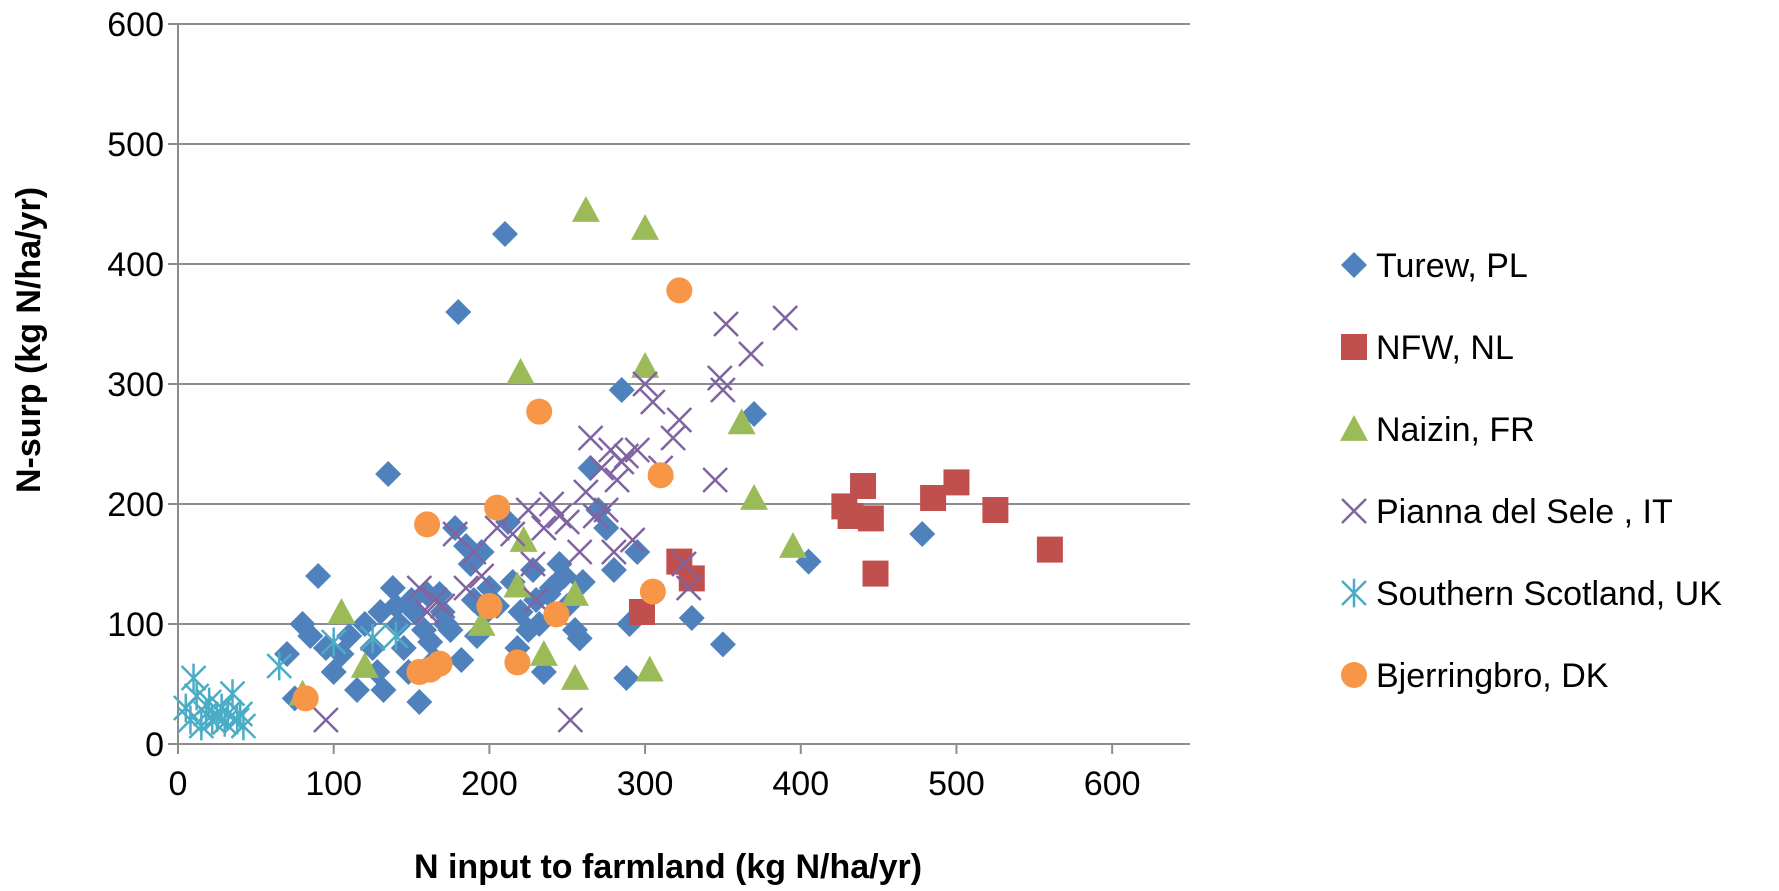 The height and width of the screenshot is (891, 1779). I want to click on legend-label: Pianna del Sele , IT, so click(1524, 512).